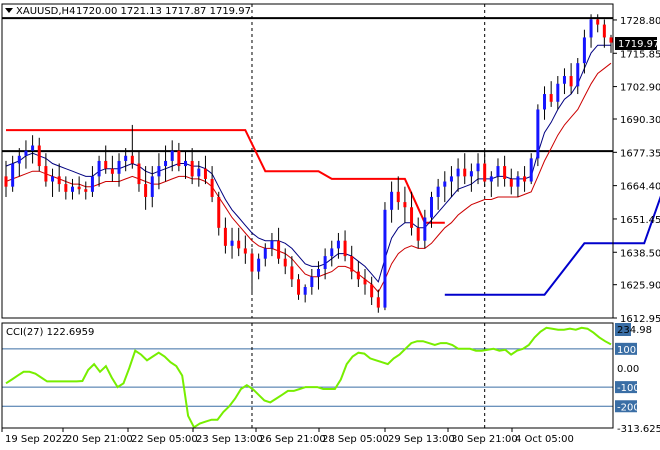  I want to click on main-y-tick-label: 1664.40, so click(640, 187).